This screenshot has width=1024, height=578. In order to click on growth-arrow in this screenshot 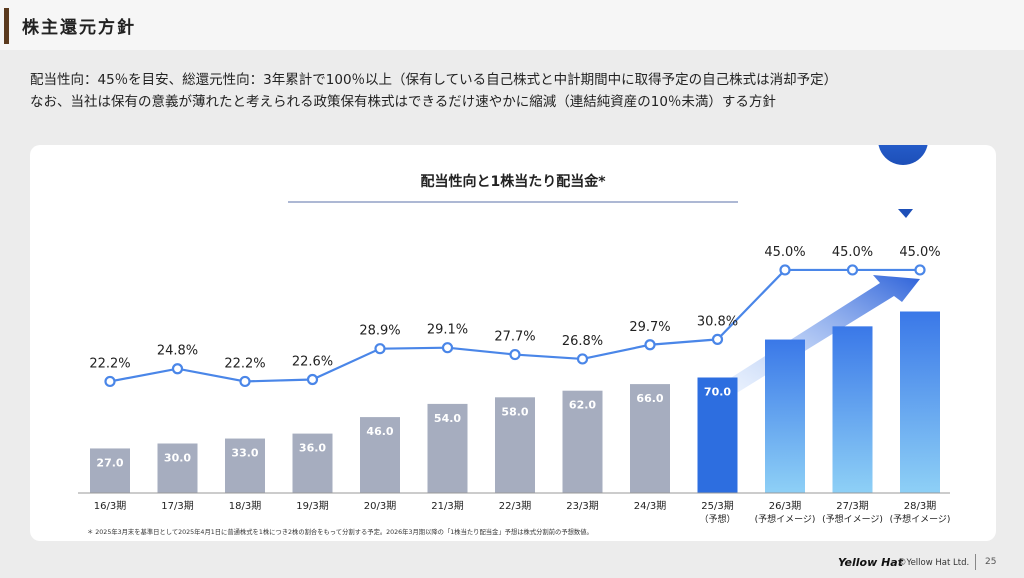, I will do `click(813, 337)`.